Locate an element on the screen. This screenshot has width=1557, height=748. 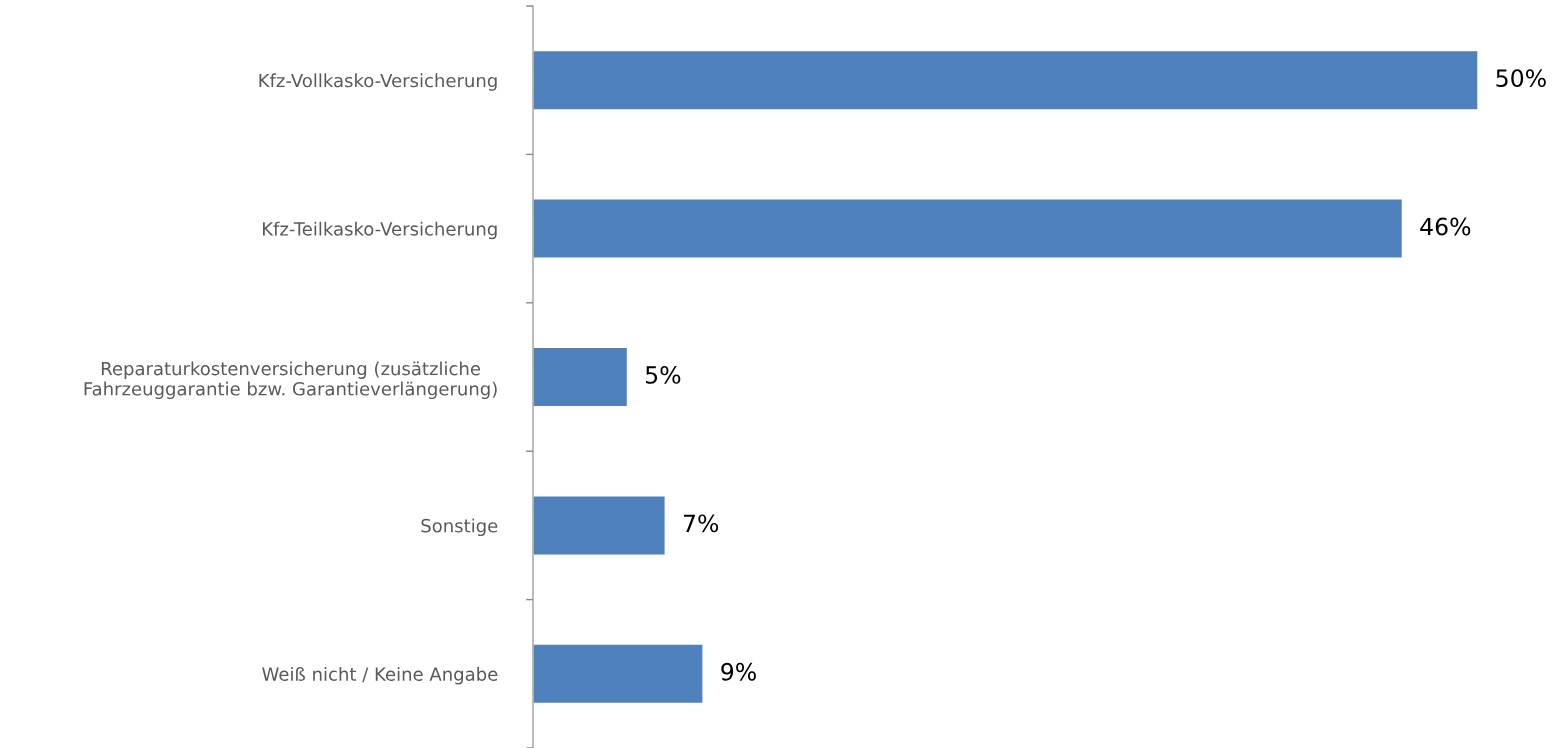
data-label: 9% is located at coordinates (738, 671).